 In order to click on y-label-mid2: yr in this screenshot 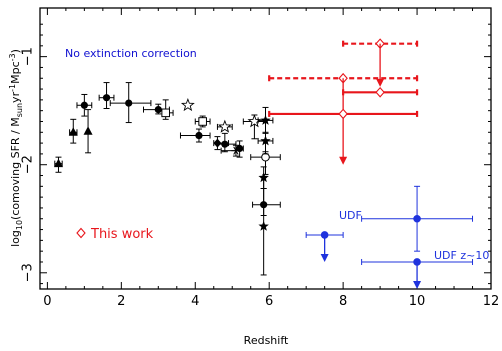, I will do `click(15, 97)`.